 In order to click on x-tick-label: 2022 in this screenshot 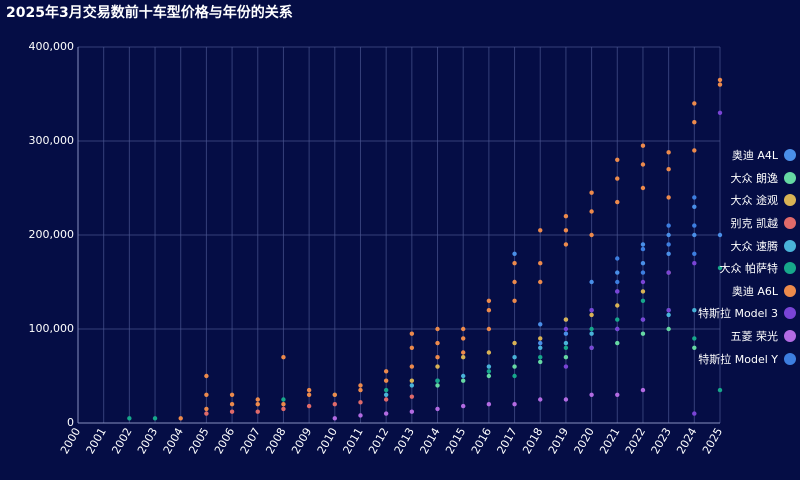, I will do `click(635, 441)`.